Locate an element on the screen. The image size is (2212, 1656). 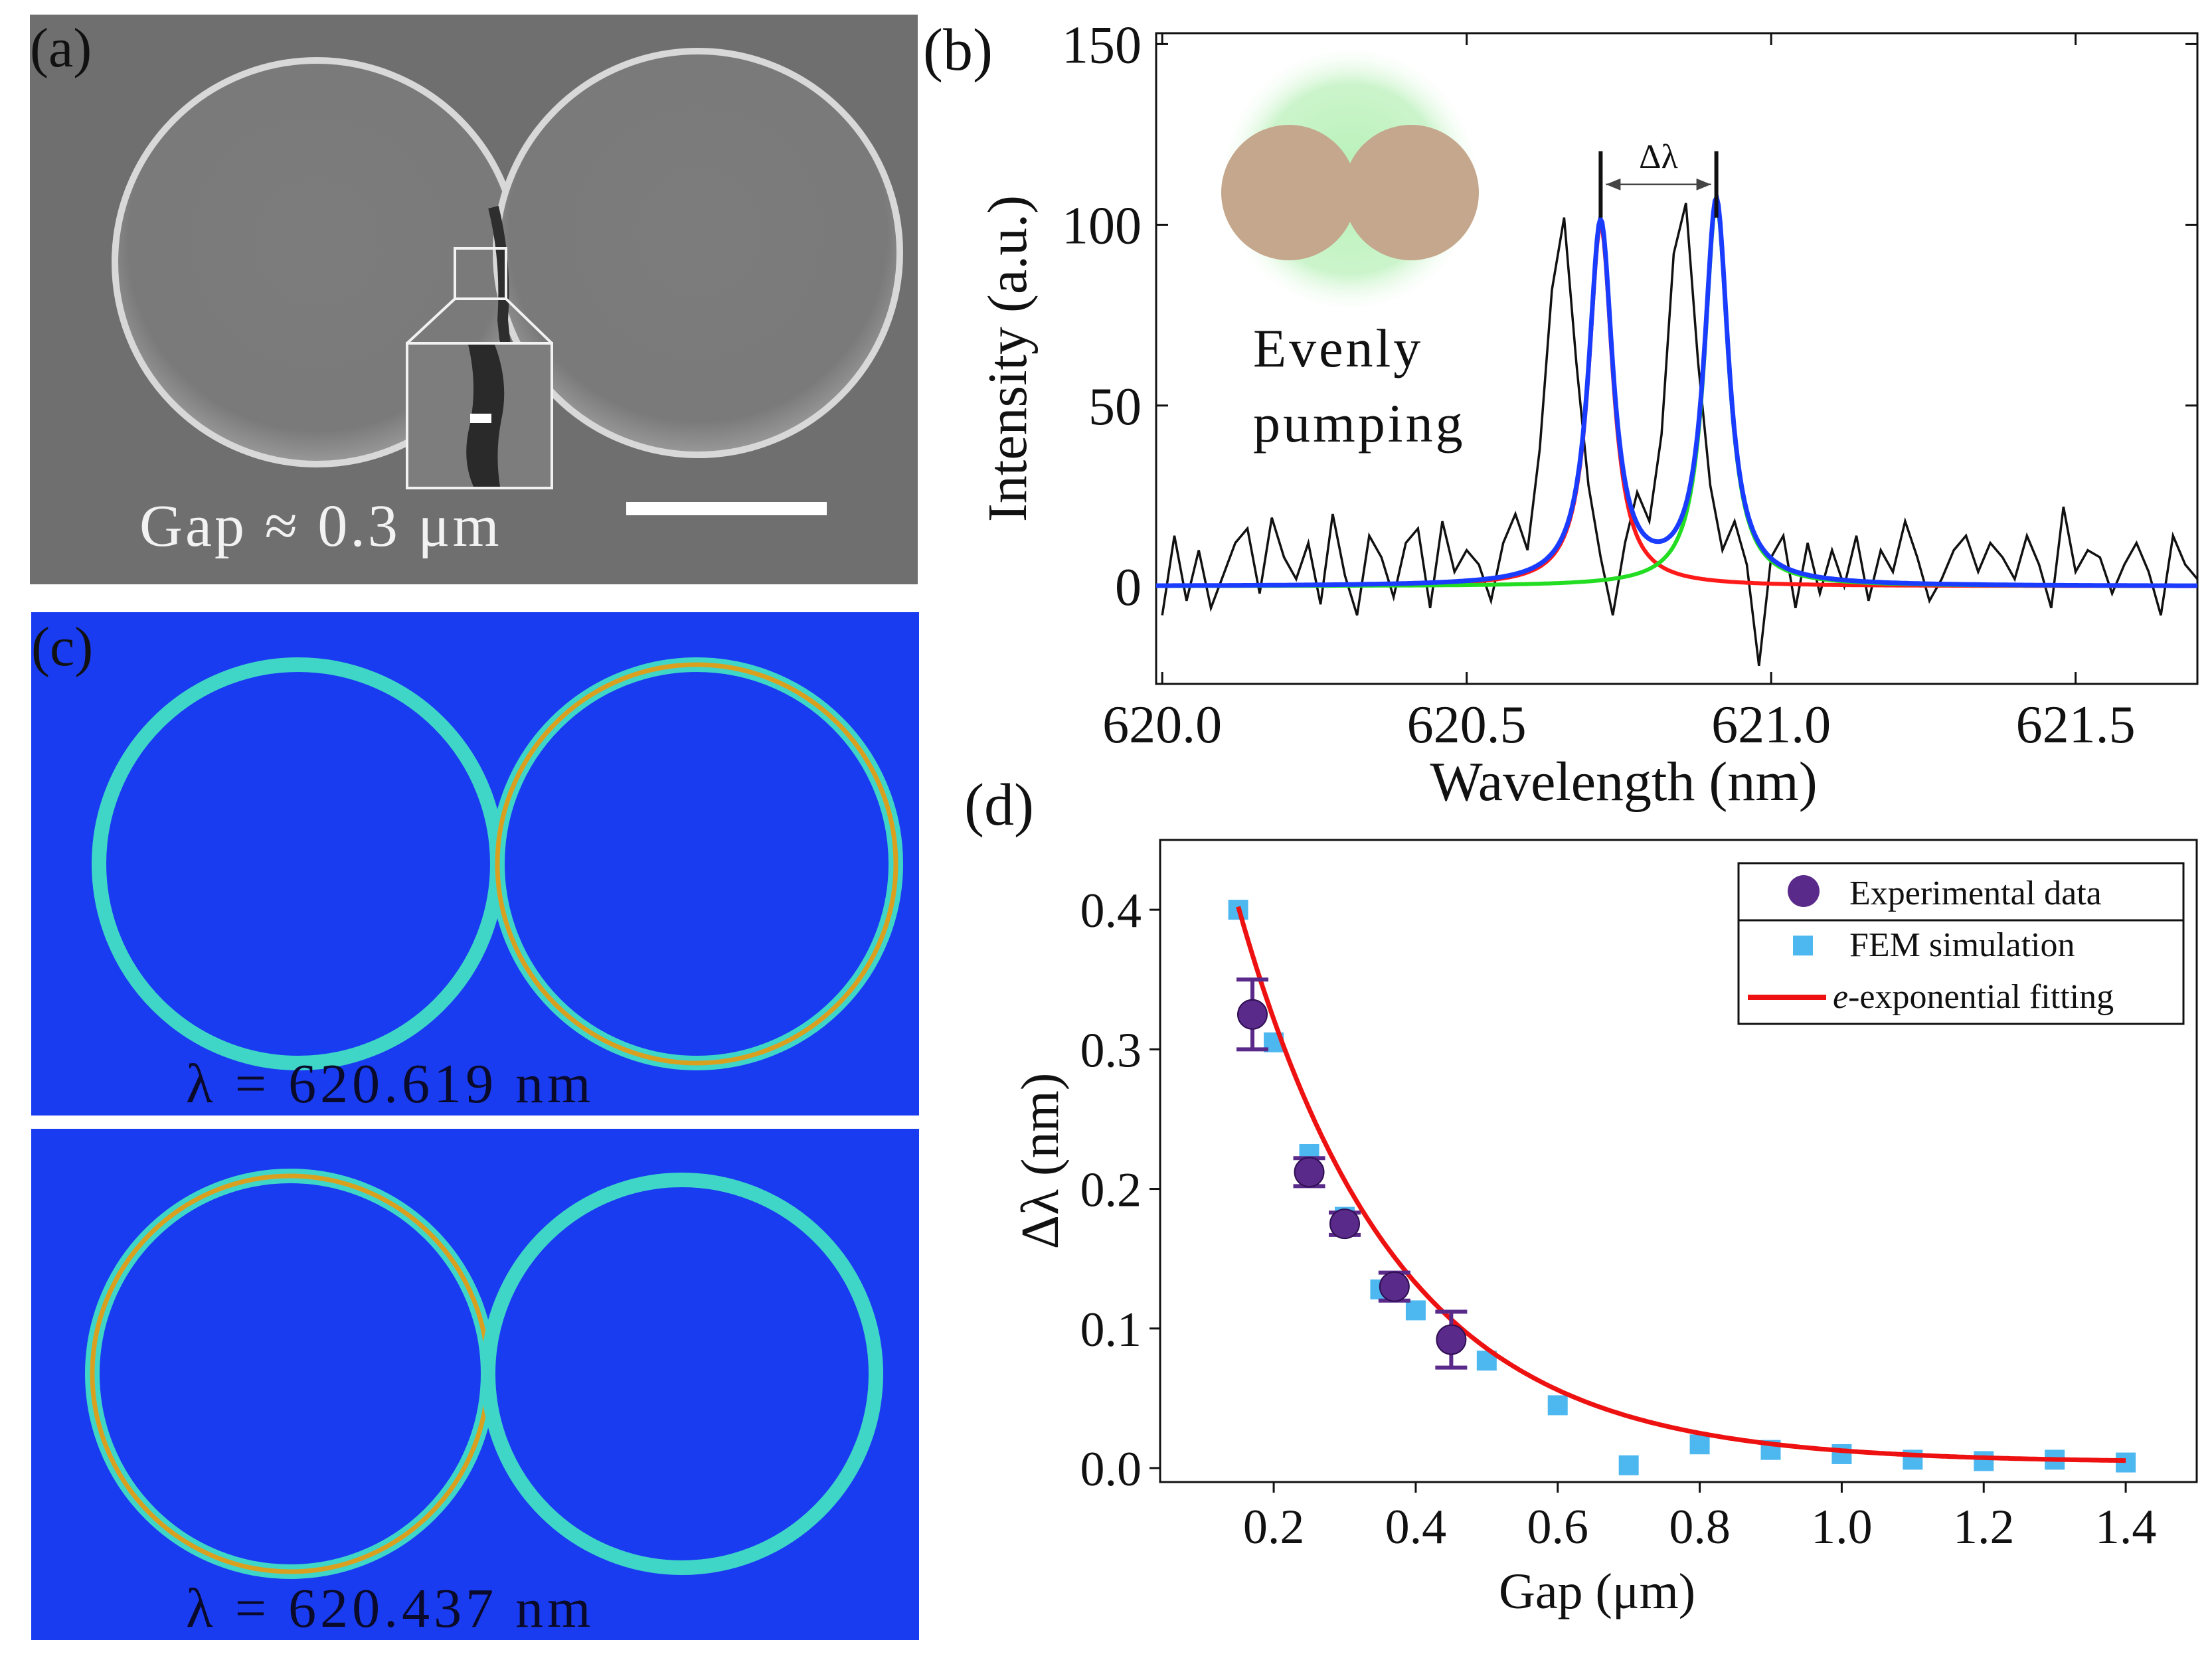
x-tick-label: 620.0 is located at coordinates (1162, 725).